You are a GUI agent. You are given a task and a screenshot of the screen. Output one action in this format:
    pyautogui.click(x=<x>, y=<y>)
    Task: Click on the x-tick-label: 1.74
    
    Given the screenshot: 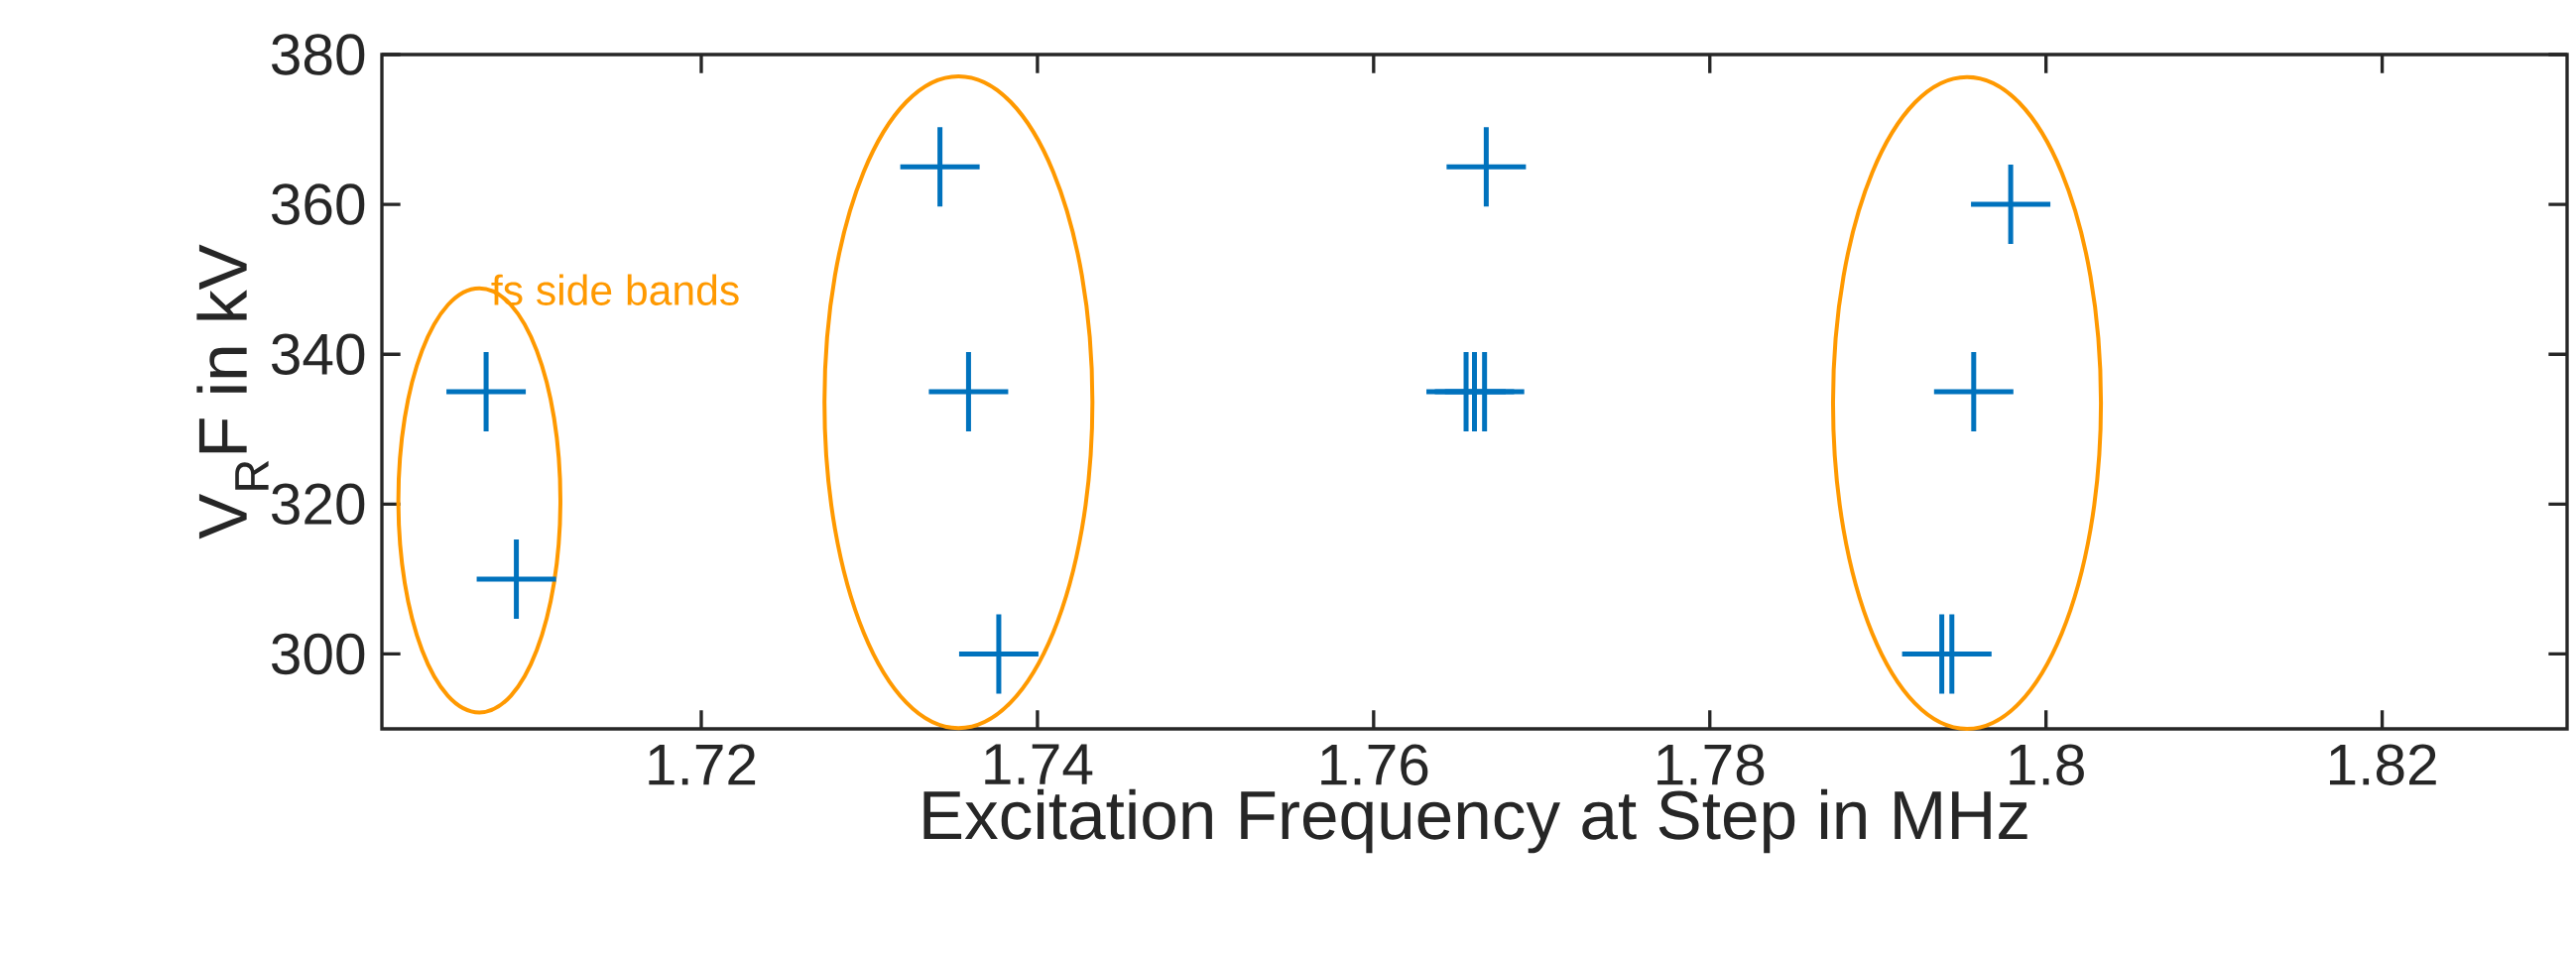 What is the action you would take?
    pyautogui.click(x=1039, y=764)
    